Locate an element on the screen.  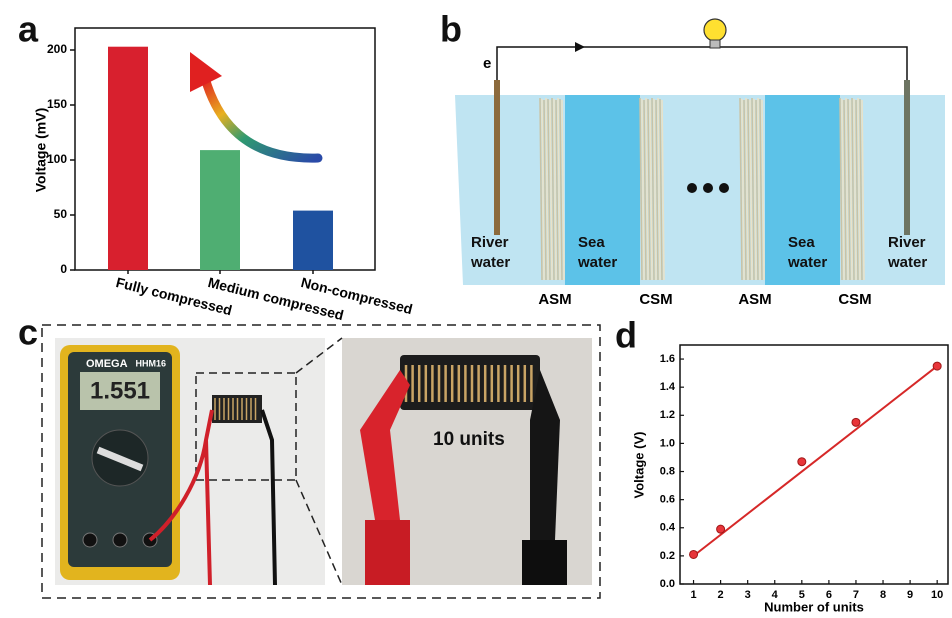
x-tick-label: 4 is located at coordinates (775, 595).